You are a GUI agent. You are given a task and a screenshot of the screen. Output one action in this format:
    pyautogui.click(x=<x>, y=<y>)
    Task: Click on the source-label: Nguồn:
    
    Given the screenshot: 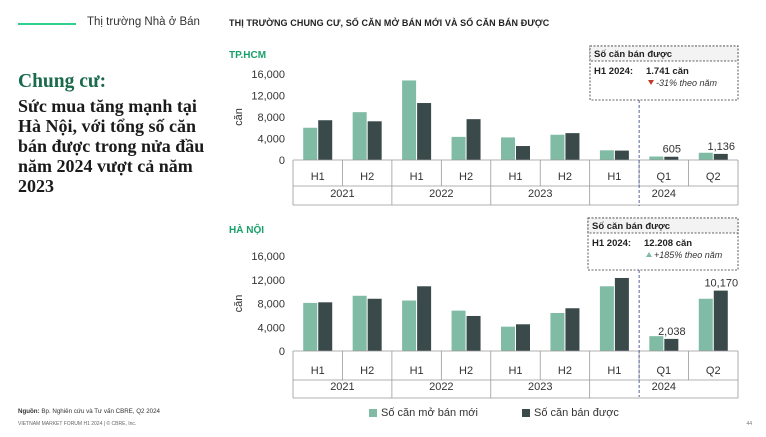 What is the action you would take?
    pyautogui.click(x=29, y=411)
    